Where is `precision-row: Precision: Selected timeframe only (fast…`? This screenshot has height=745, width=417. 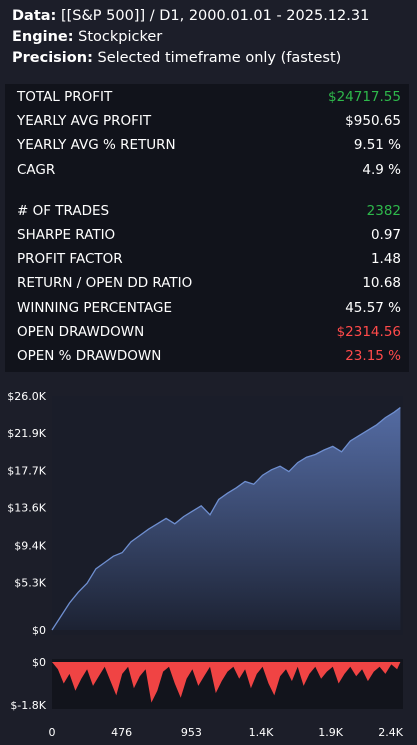 precision-row: Precision: Selected timeframe only (fast… is located at coordinates (190, 58).